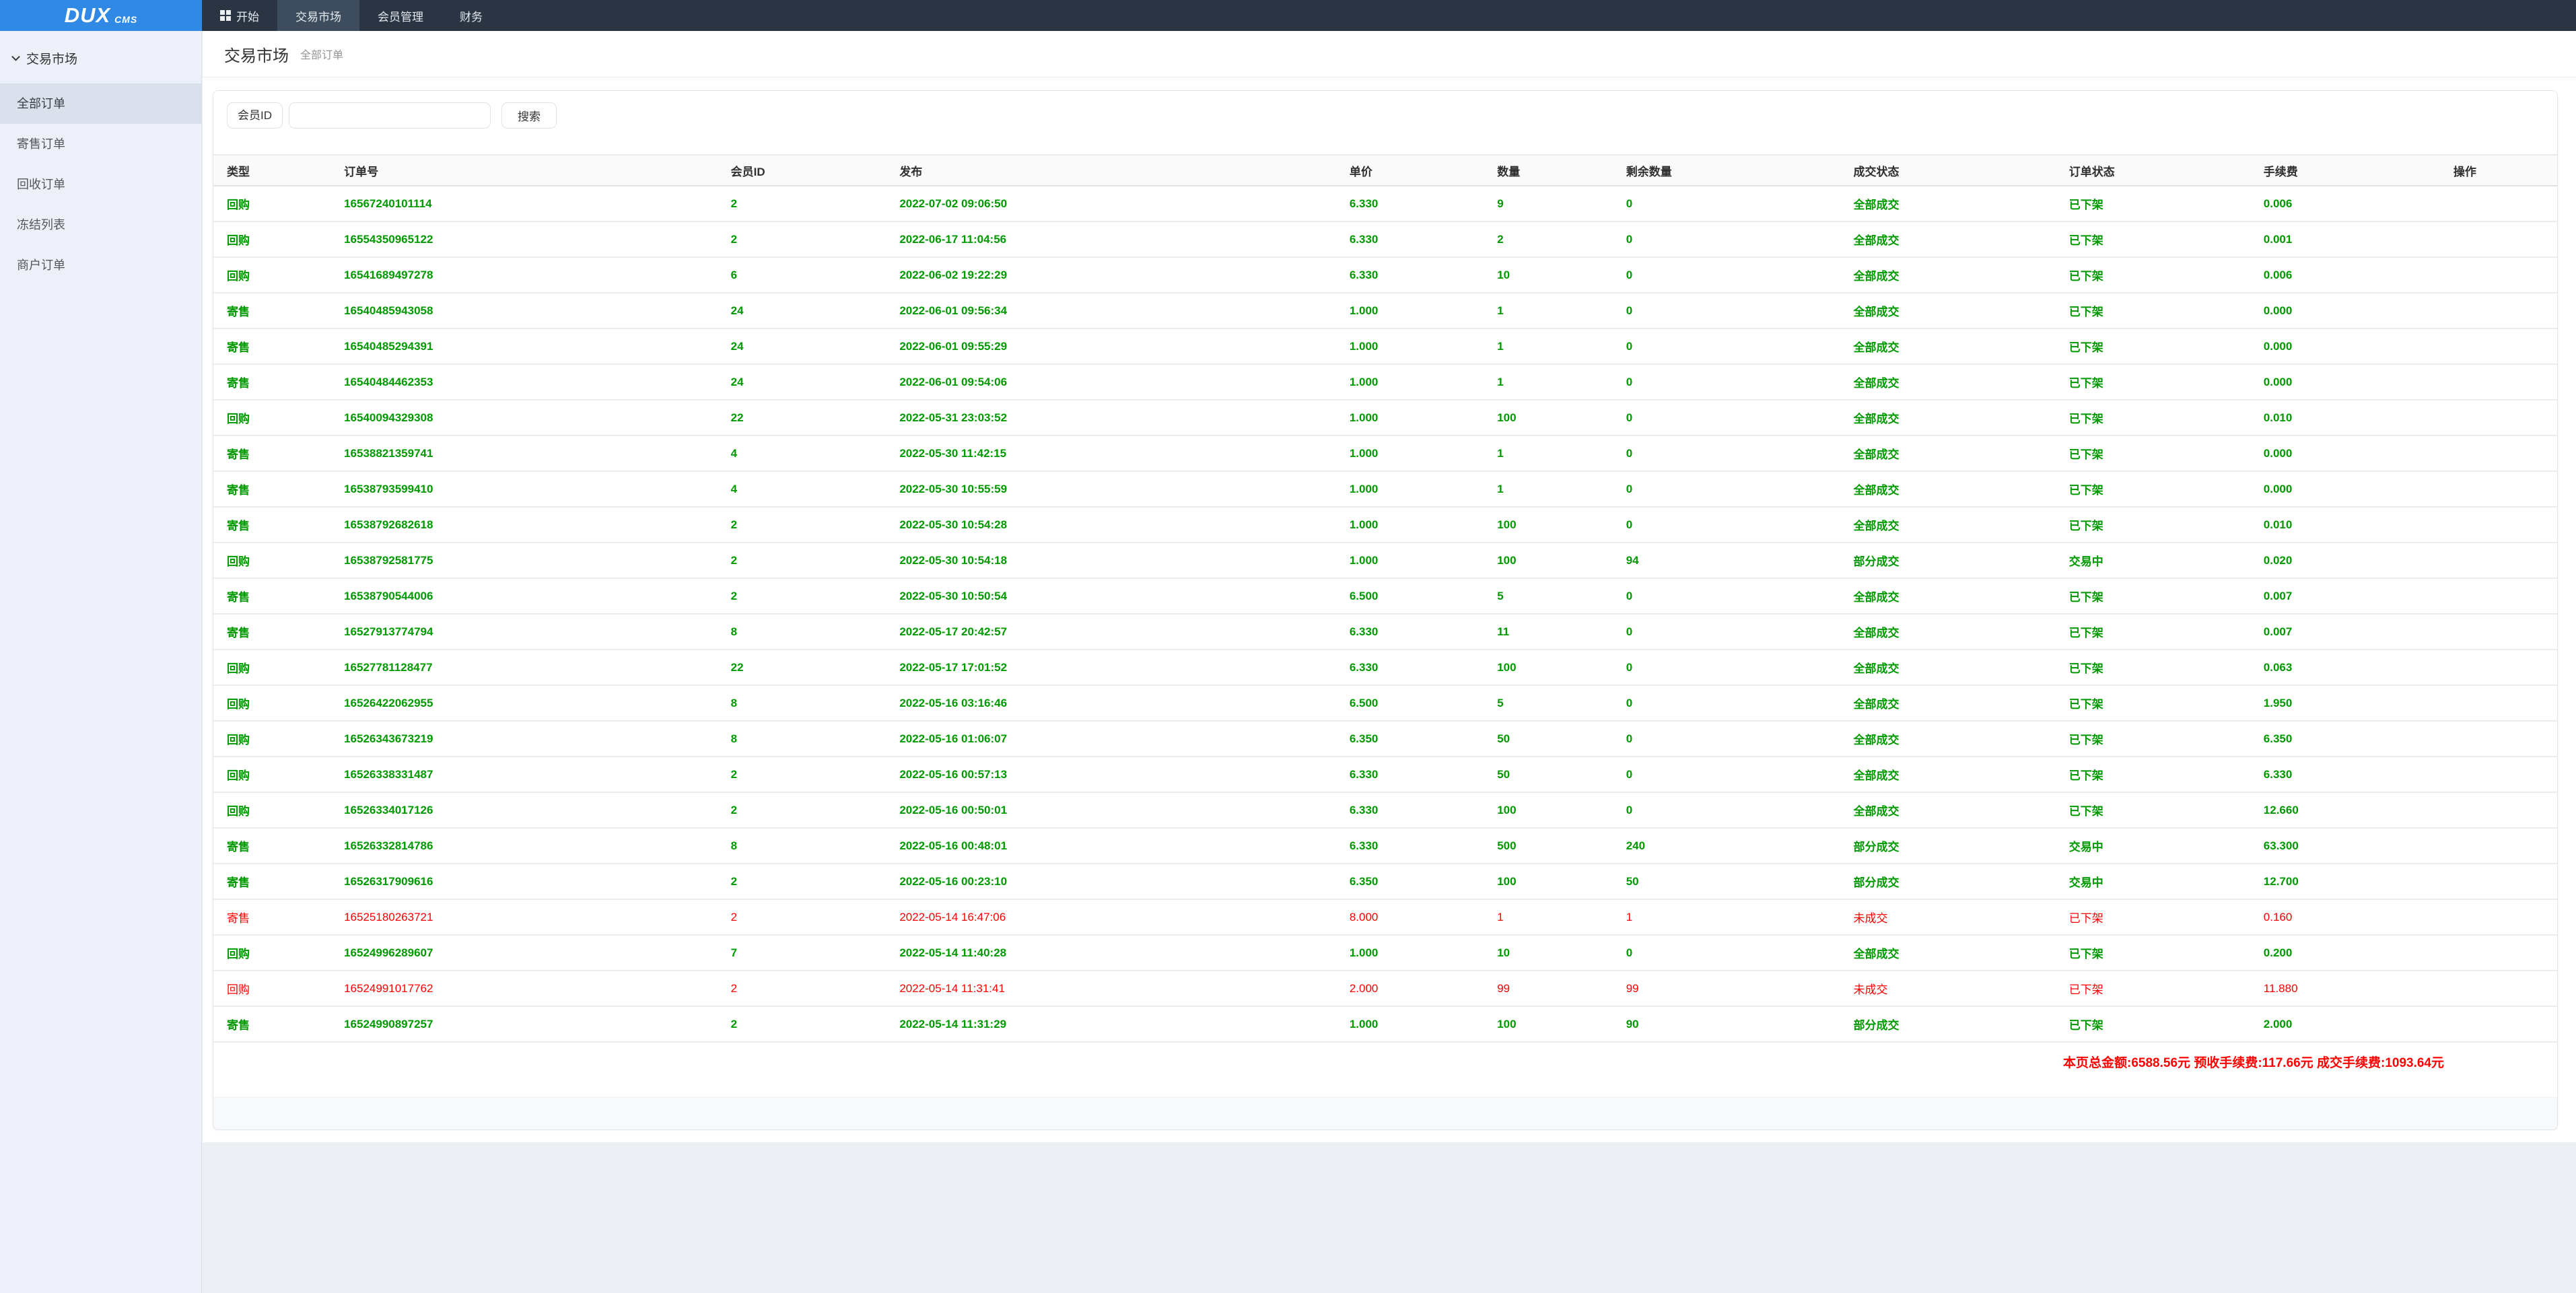  Describe the element at coordinates (15, 58) in the screenshot. I see `chevron-down-icon` at that location.